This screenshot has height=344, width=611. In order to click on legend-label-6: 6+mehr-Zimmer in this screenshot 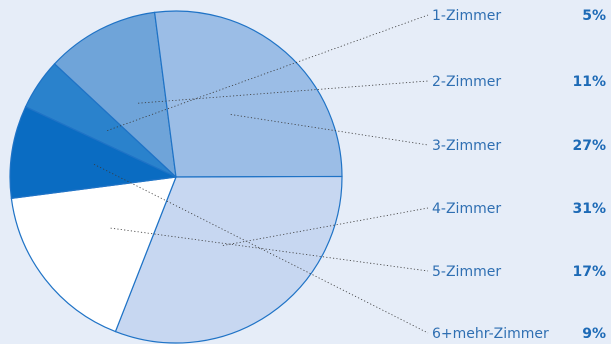, I will do `click(490, 334)`.